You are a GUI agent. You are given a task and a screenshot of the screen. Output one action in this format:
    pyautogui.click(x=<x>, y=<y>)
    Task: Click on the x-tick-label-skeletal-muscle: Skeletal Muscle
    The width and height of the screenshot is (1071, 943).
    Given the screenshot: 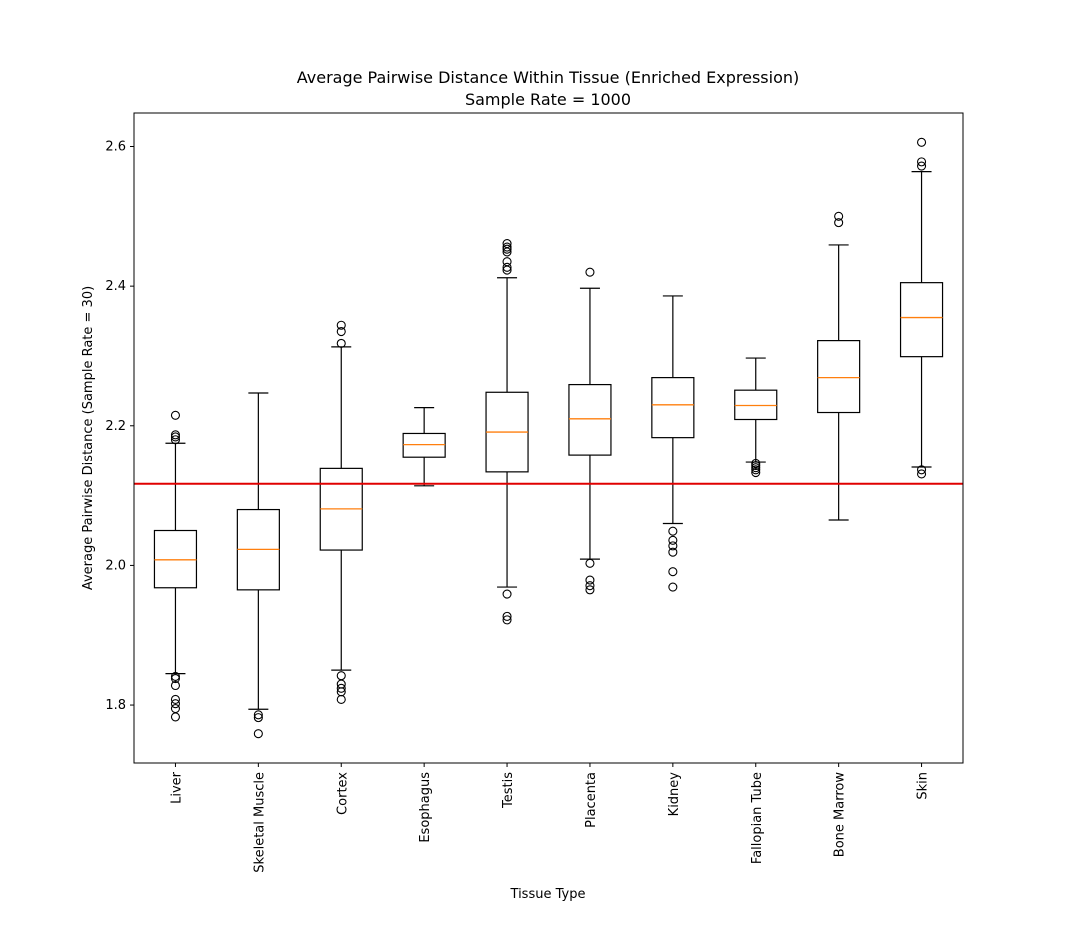 What is the action you would take?
    pyautogui.click(x=259, y=822)
    